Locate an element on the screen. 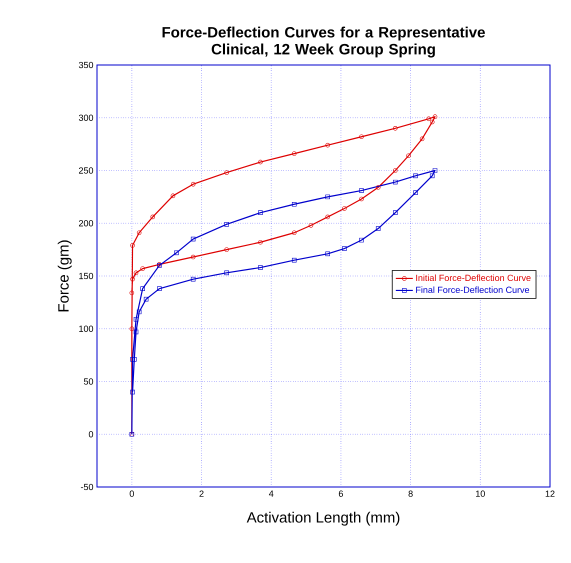  y-tick-label: -50 is located at coordinates (87, 487).